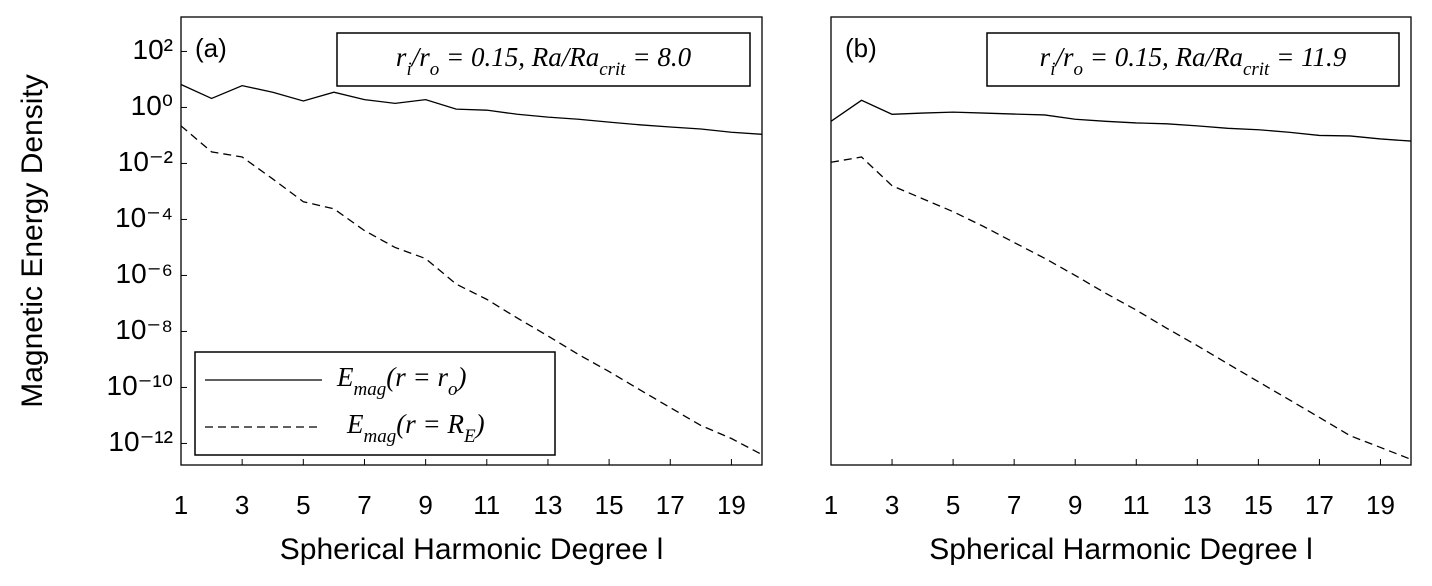 This screenshot has width=1432, height=586. I want to click on legend-label: Emag(r = ro), so click(401, 381).